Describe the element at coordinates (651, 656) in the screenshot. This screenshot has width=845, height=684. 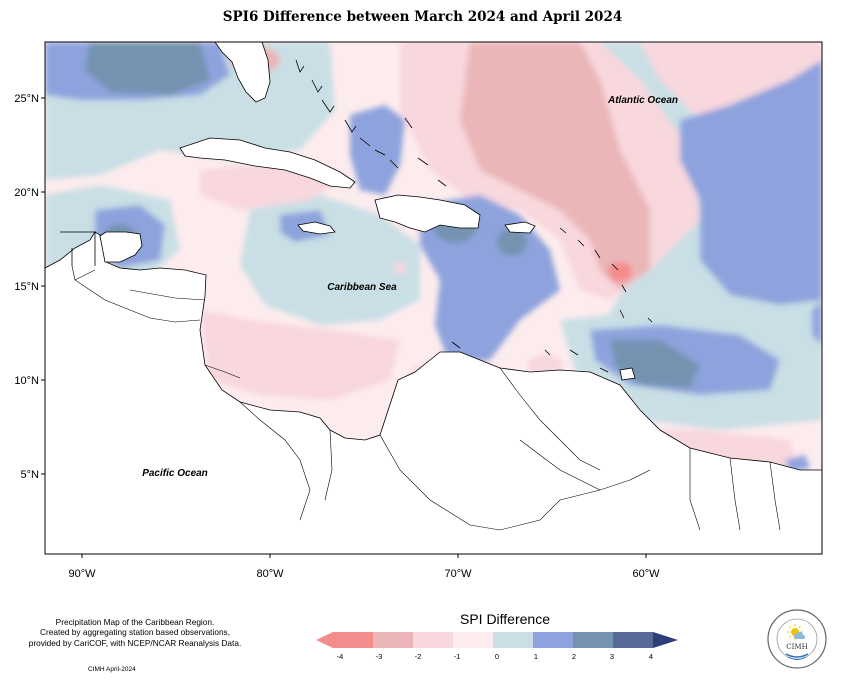
I see `legend-tick: 4` at that location.